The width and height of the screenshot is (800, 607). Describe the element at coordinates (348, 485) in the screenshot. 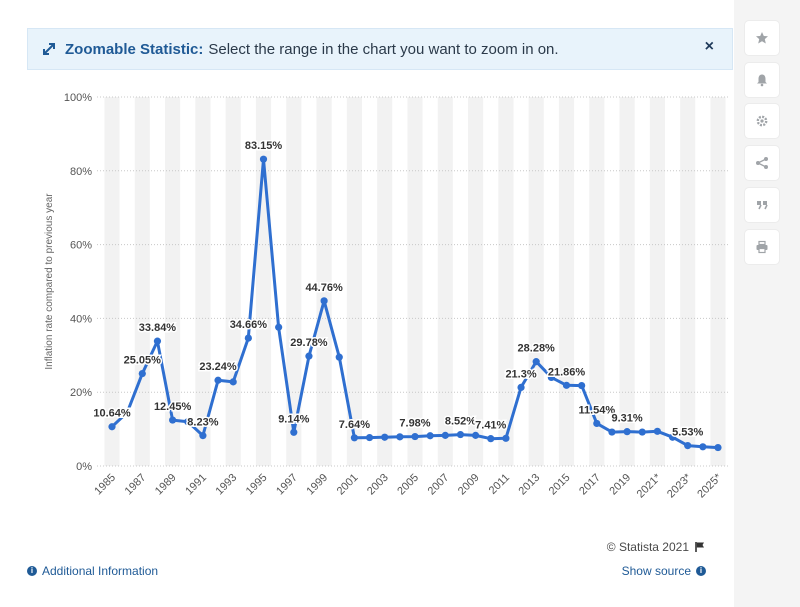

I see `x-tick-label: 2001` at that location.